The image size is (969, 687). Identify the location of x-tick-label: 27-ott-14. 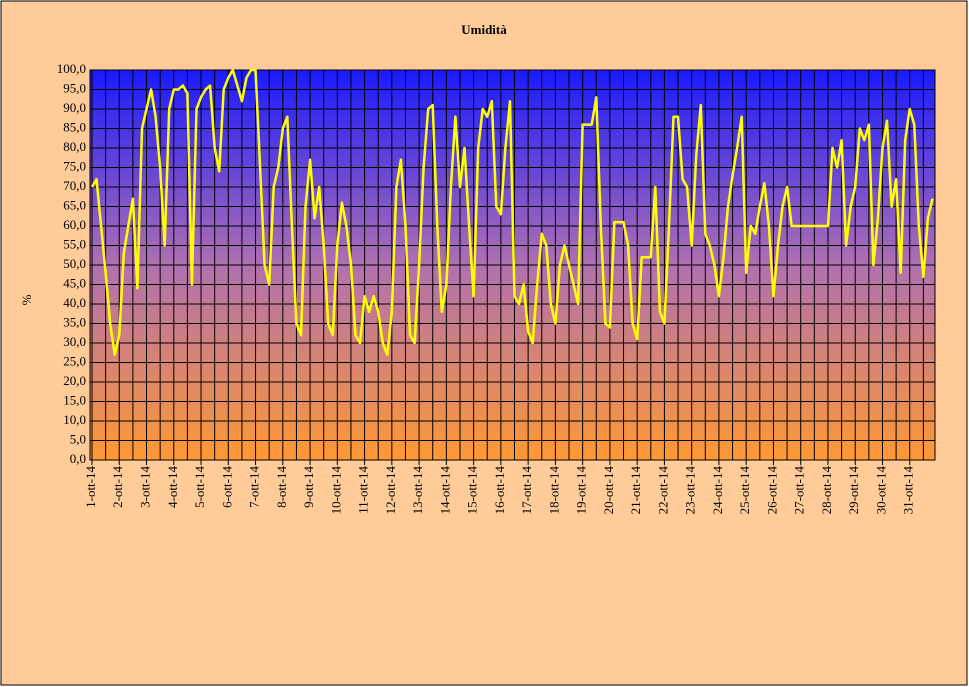
(799, 490).